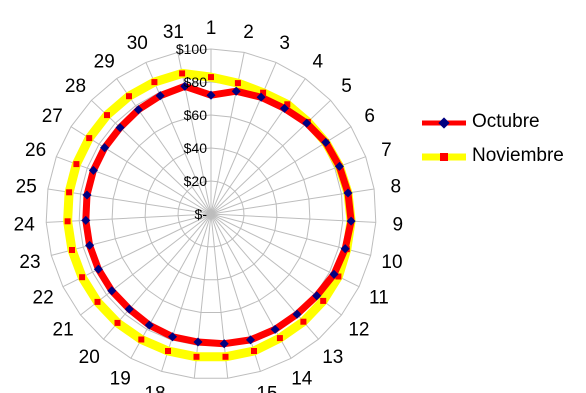 The width and height of the screenshot is (586, 393). I want to click on category-label-29: 29, so click(104, 62).